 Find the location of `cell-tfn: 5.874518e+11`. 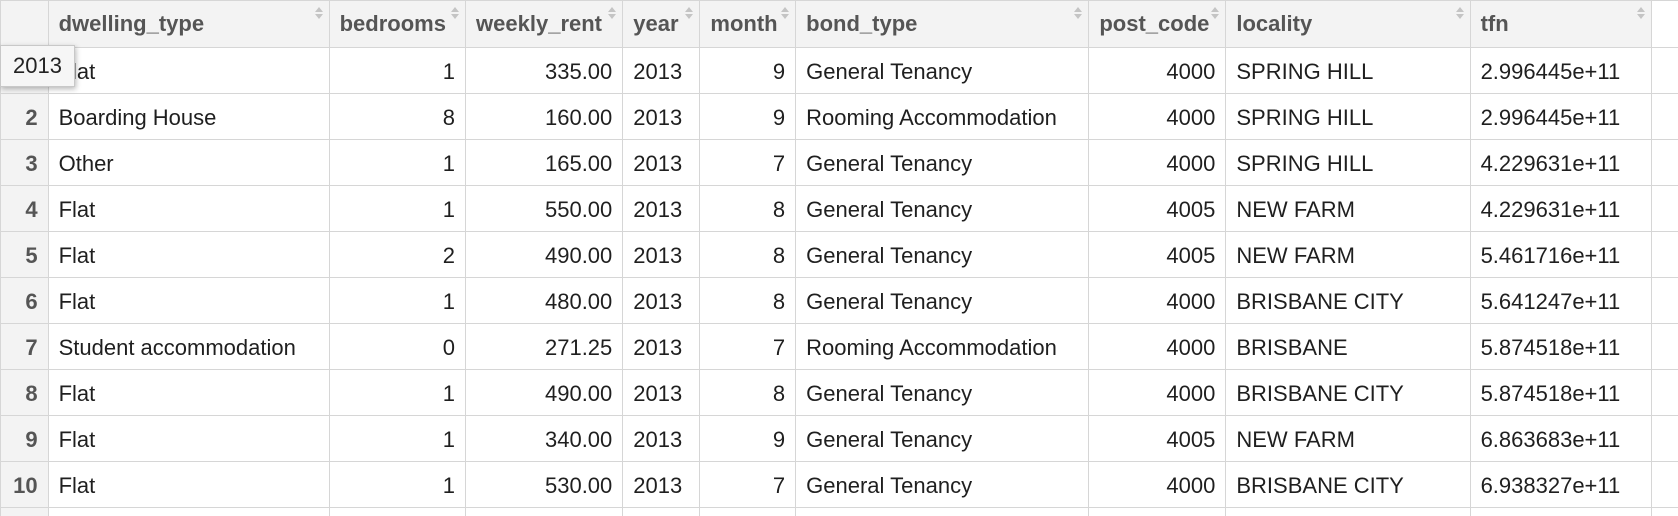

cell-tfn: 5.874518e+11 is located at coordinates (1560, 392).